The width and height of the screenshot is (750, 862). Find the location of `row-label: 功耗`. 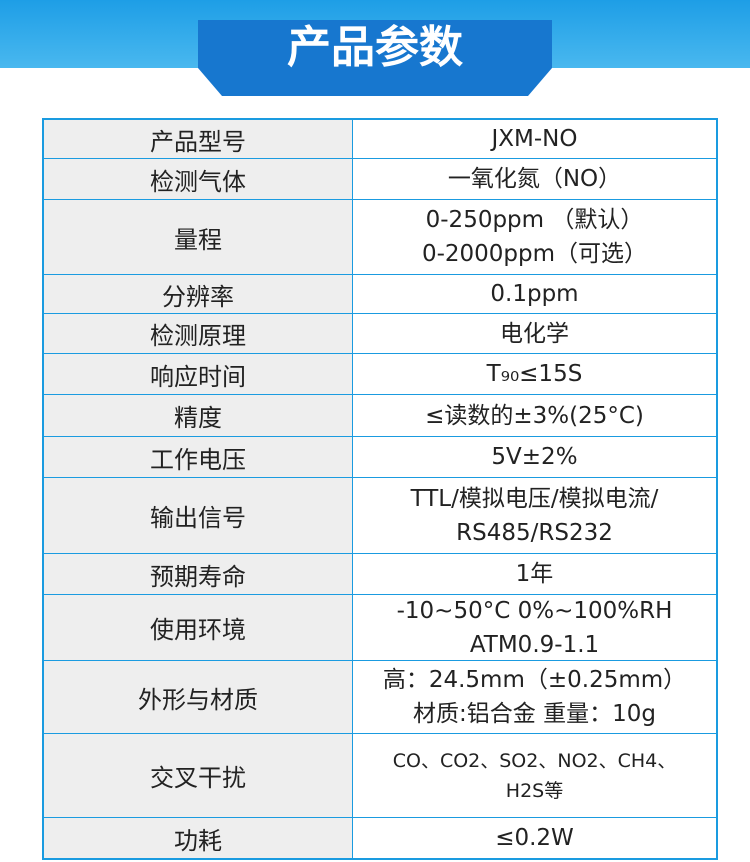

row-label: 功耗 is located at coordinates (198, 838).